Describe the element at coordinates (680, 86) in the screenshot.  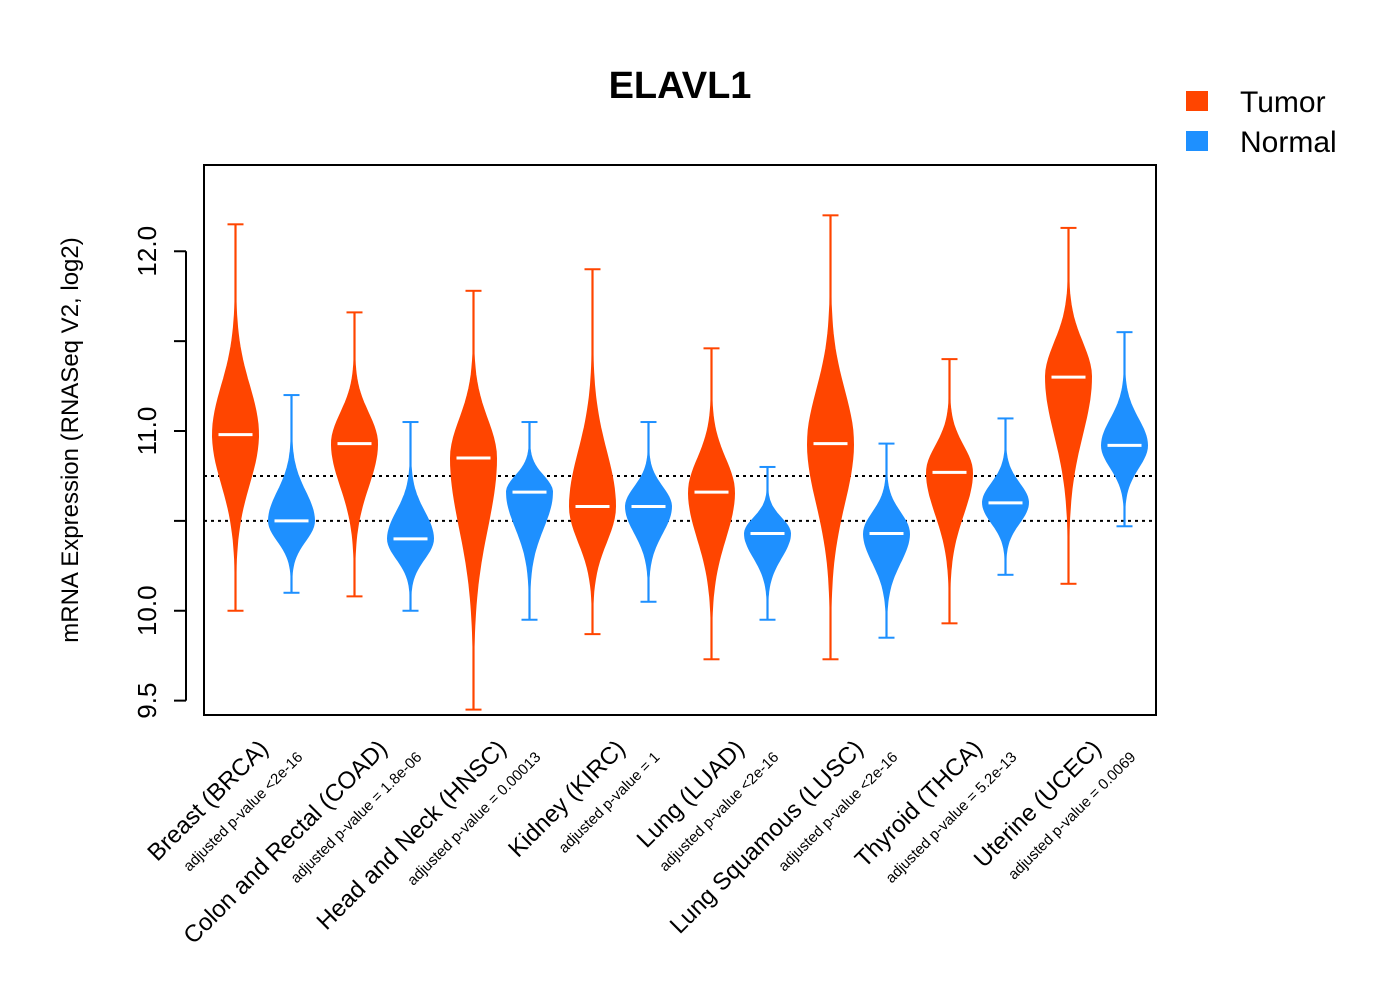
I see `chart-title: ELAVL1` at that location.